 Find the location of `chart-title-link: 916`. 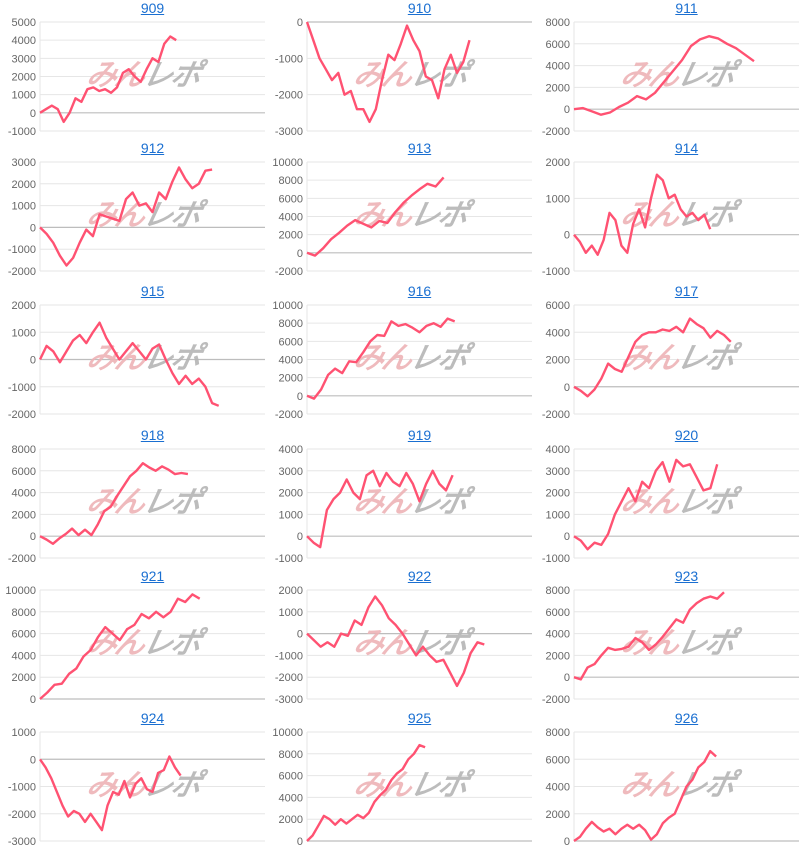

chart-title-link: 916 is located at coordinates (419, 291).